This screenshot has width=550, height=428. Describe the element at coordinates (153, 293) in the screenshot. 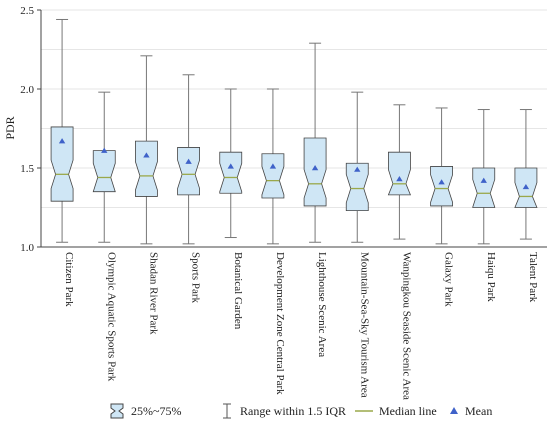

I see `category-label-3: Shadan River Park` at that location.